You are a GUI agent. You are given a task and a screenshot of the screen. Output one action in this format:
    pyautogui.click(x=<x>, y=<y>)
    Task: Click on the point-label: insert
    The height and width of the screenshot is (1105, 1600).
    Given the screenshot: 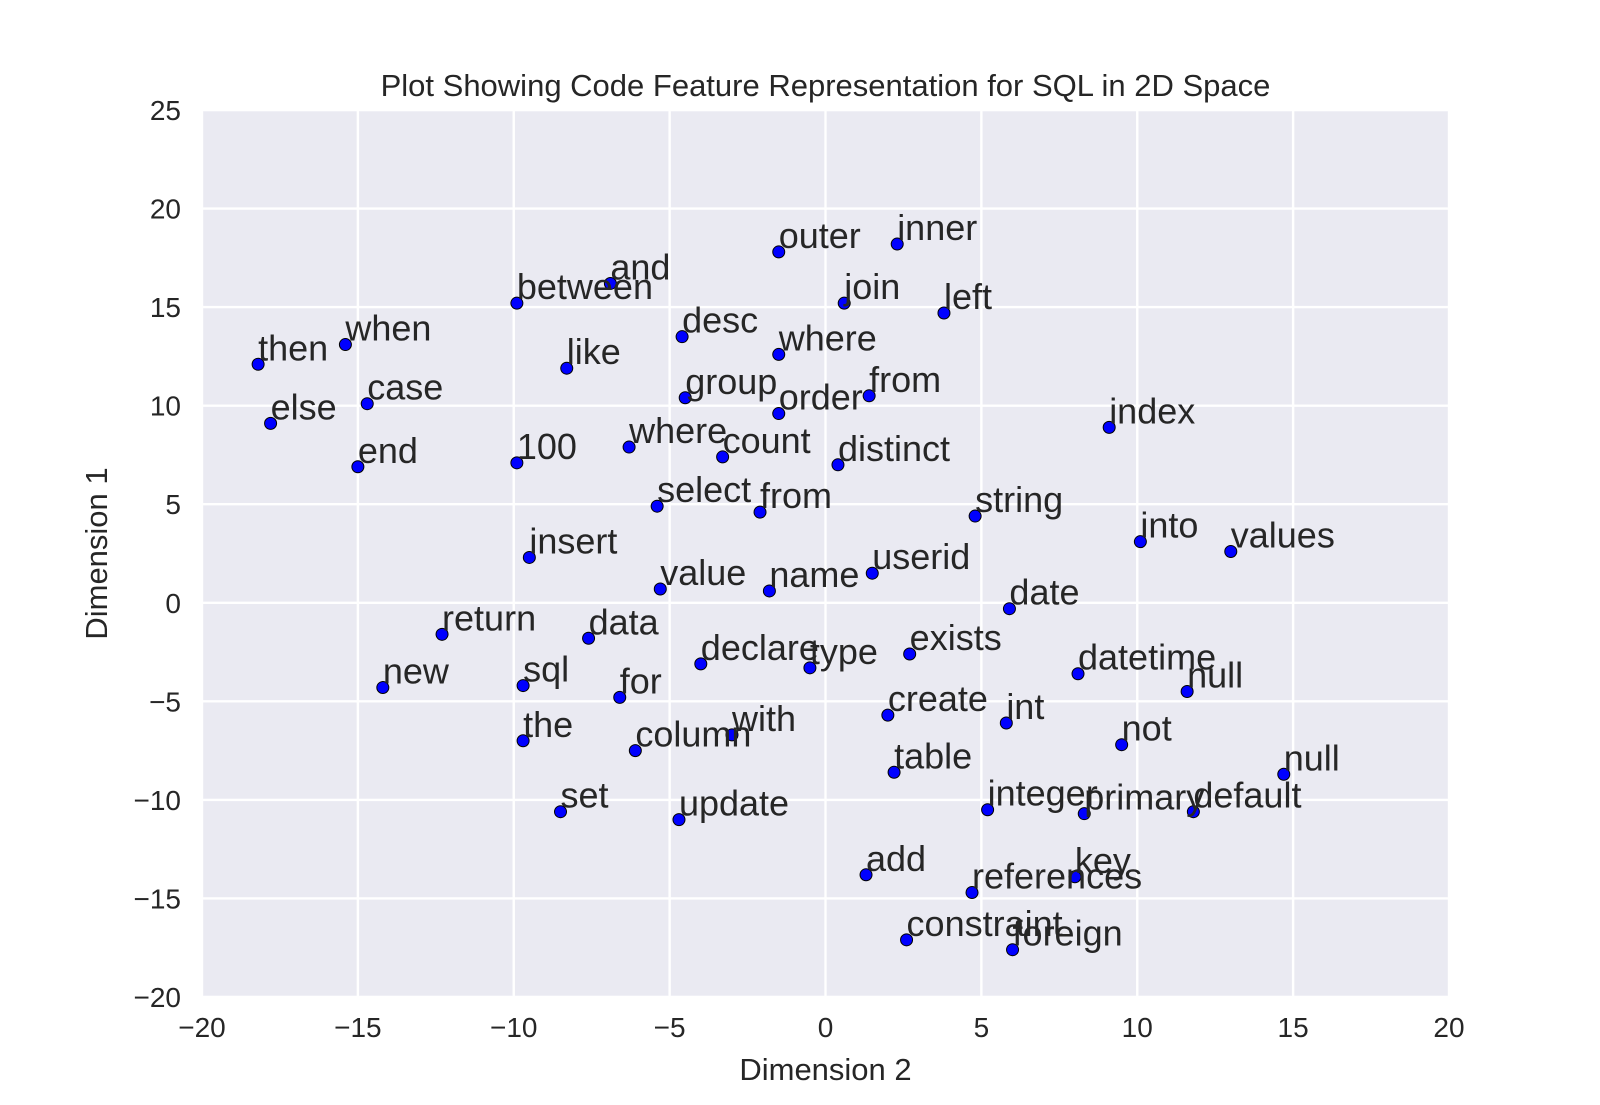 What is the action you would take?
    pyautogui.click(x=573, y=540)
    